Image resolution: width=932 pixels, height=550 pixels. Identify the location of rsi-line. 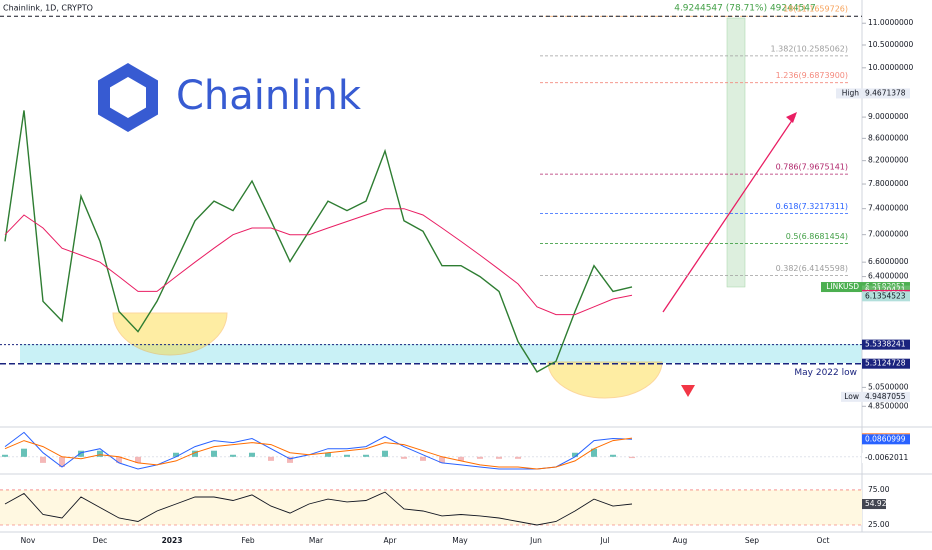
(318, 508).